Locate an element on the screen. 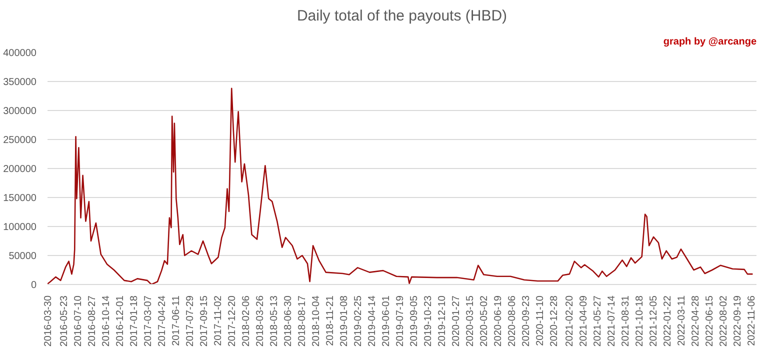 The width and height of the screenshot is (768, 349). y-tick-label: 400000 is located at coordinates (20, 53).